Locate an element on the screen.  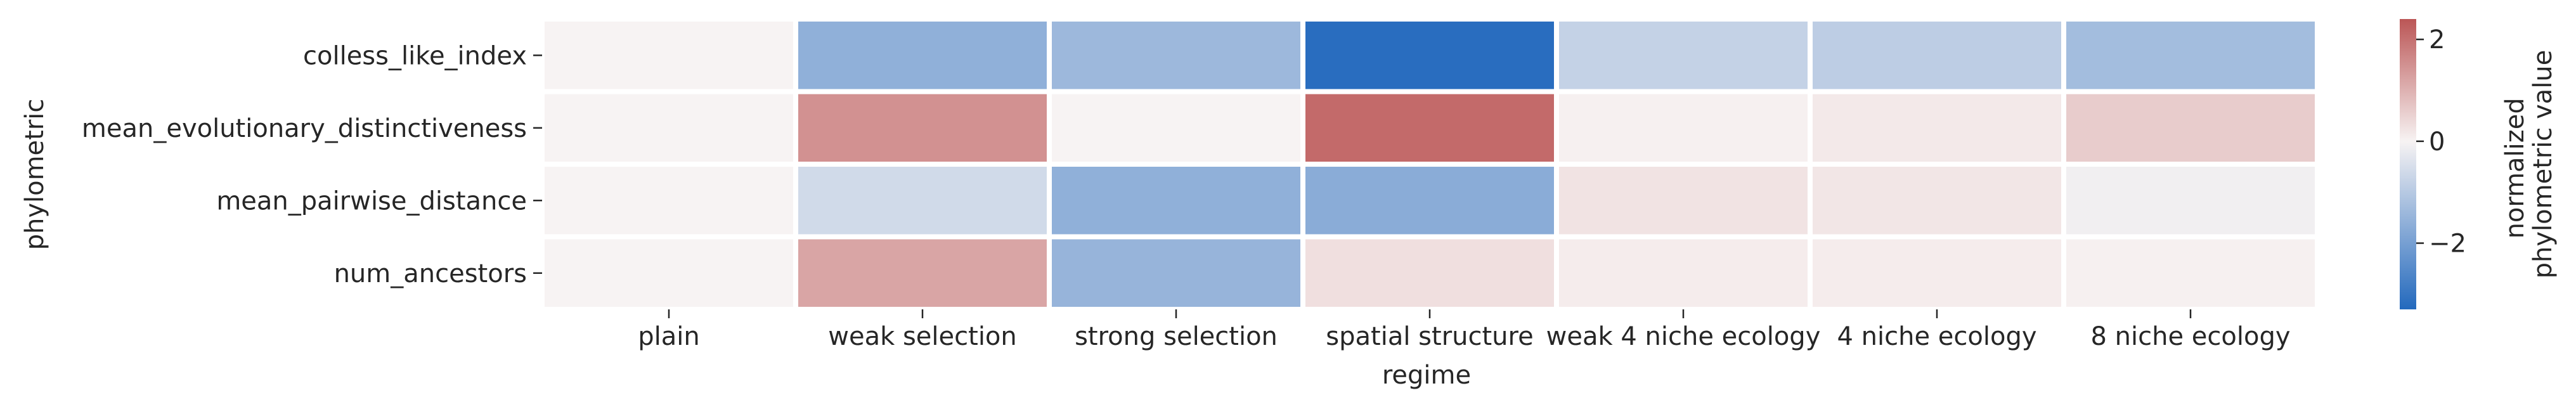
x-tick-label: weak selection is located at coordinates (922, 337).